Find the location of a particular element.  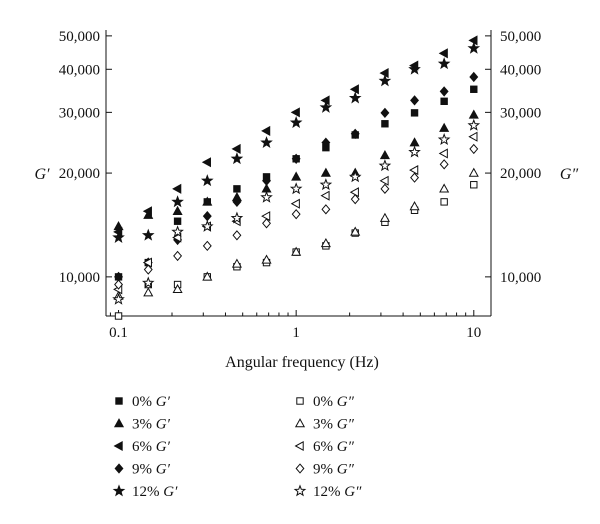

y-tick-label-right: 30,000 is located at coordinates (520, 113).